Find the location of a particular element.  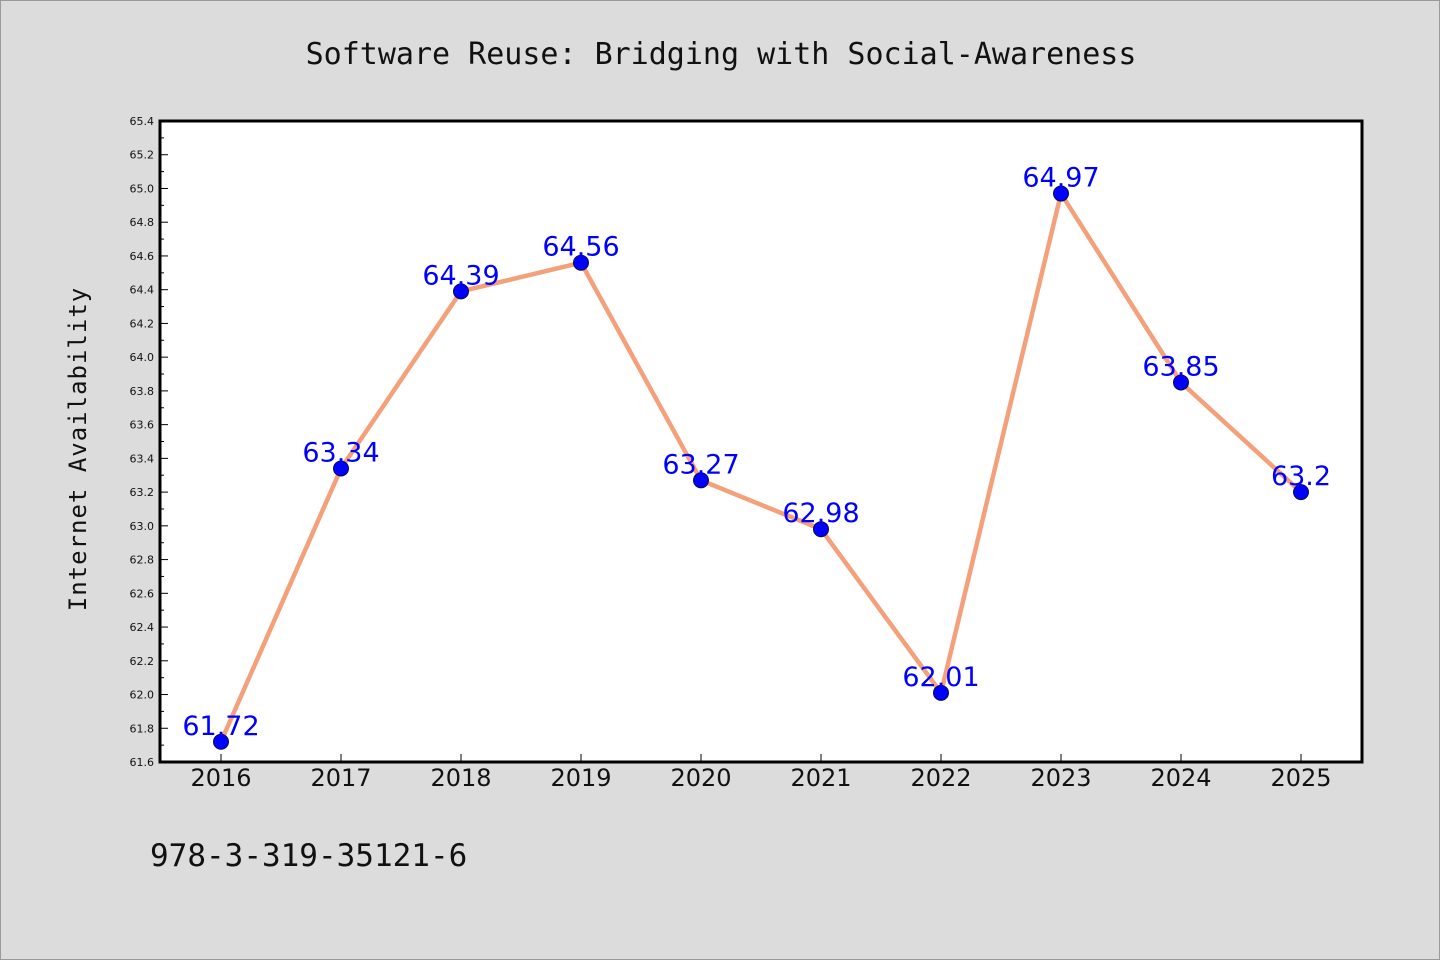

y-tick-label: 63.6 is located at coordinates (142, 425).